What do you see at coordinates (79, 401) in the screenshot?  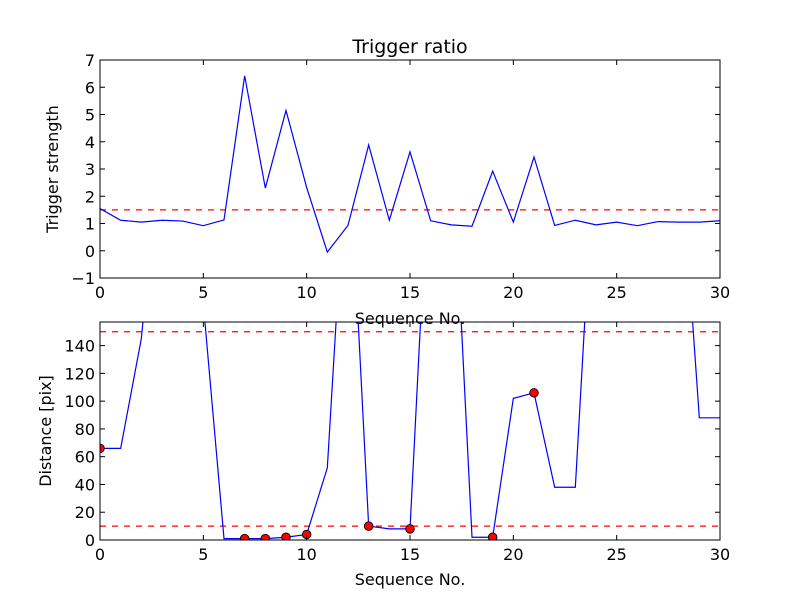 I see `bottom-chart-y-tick-label-5: 100` at bounding box center [79, 401].